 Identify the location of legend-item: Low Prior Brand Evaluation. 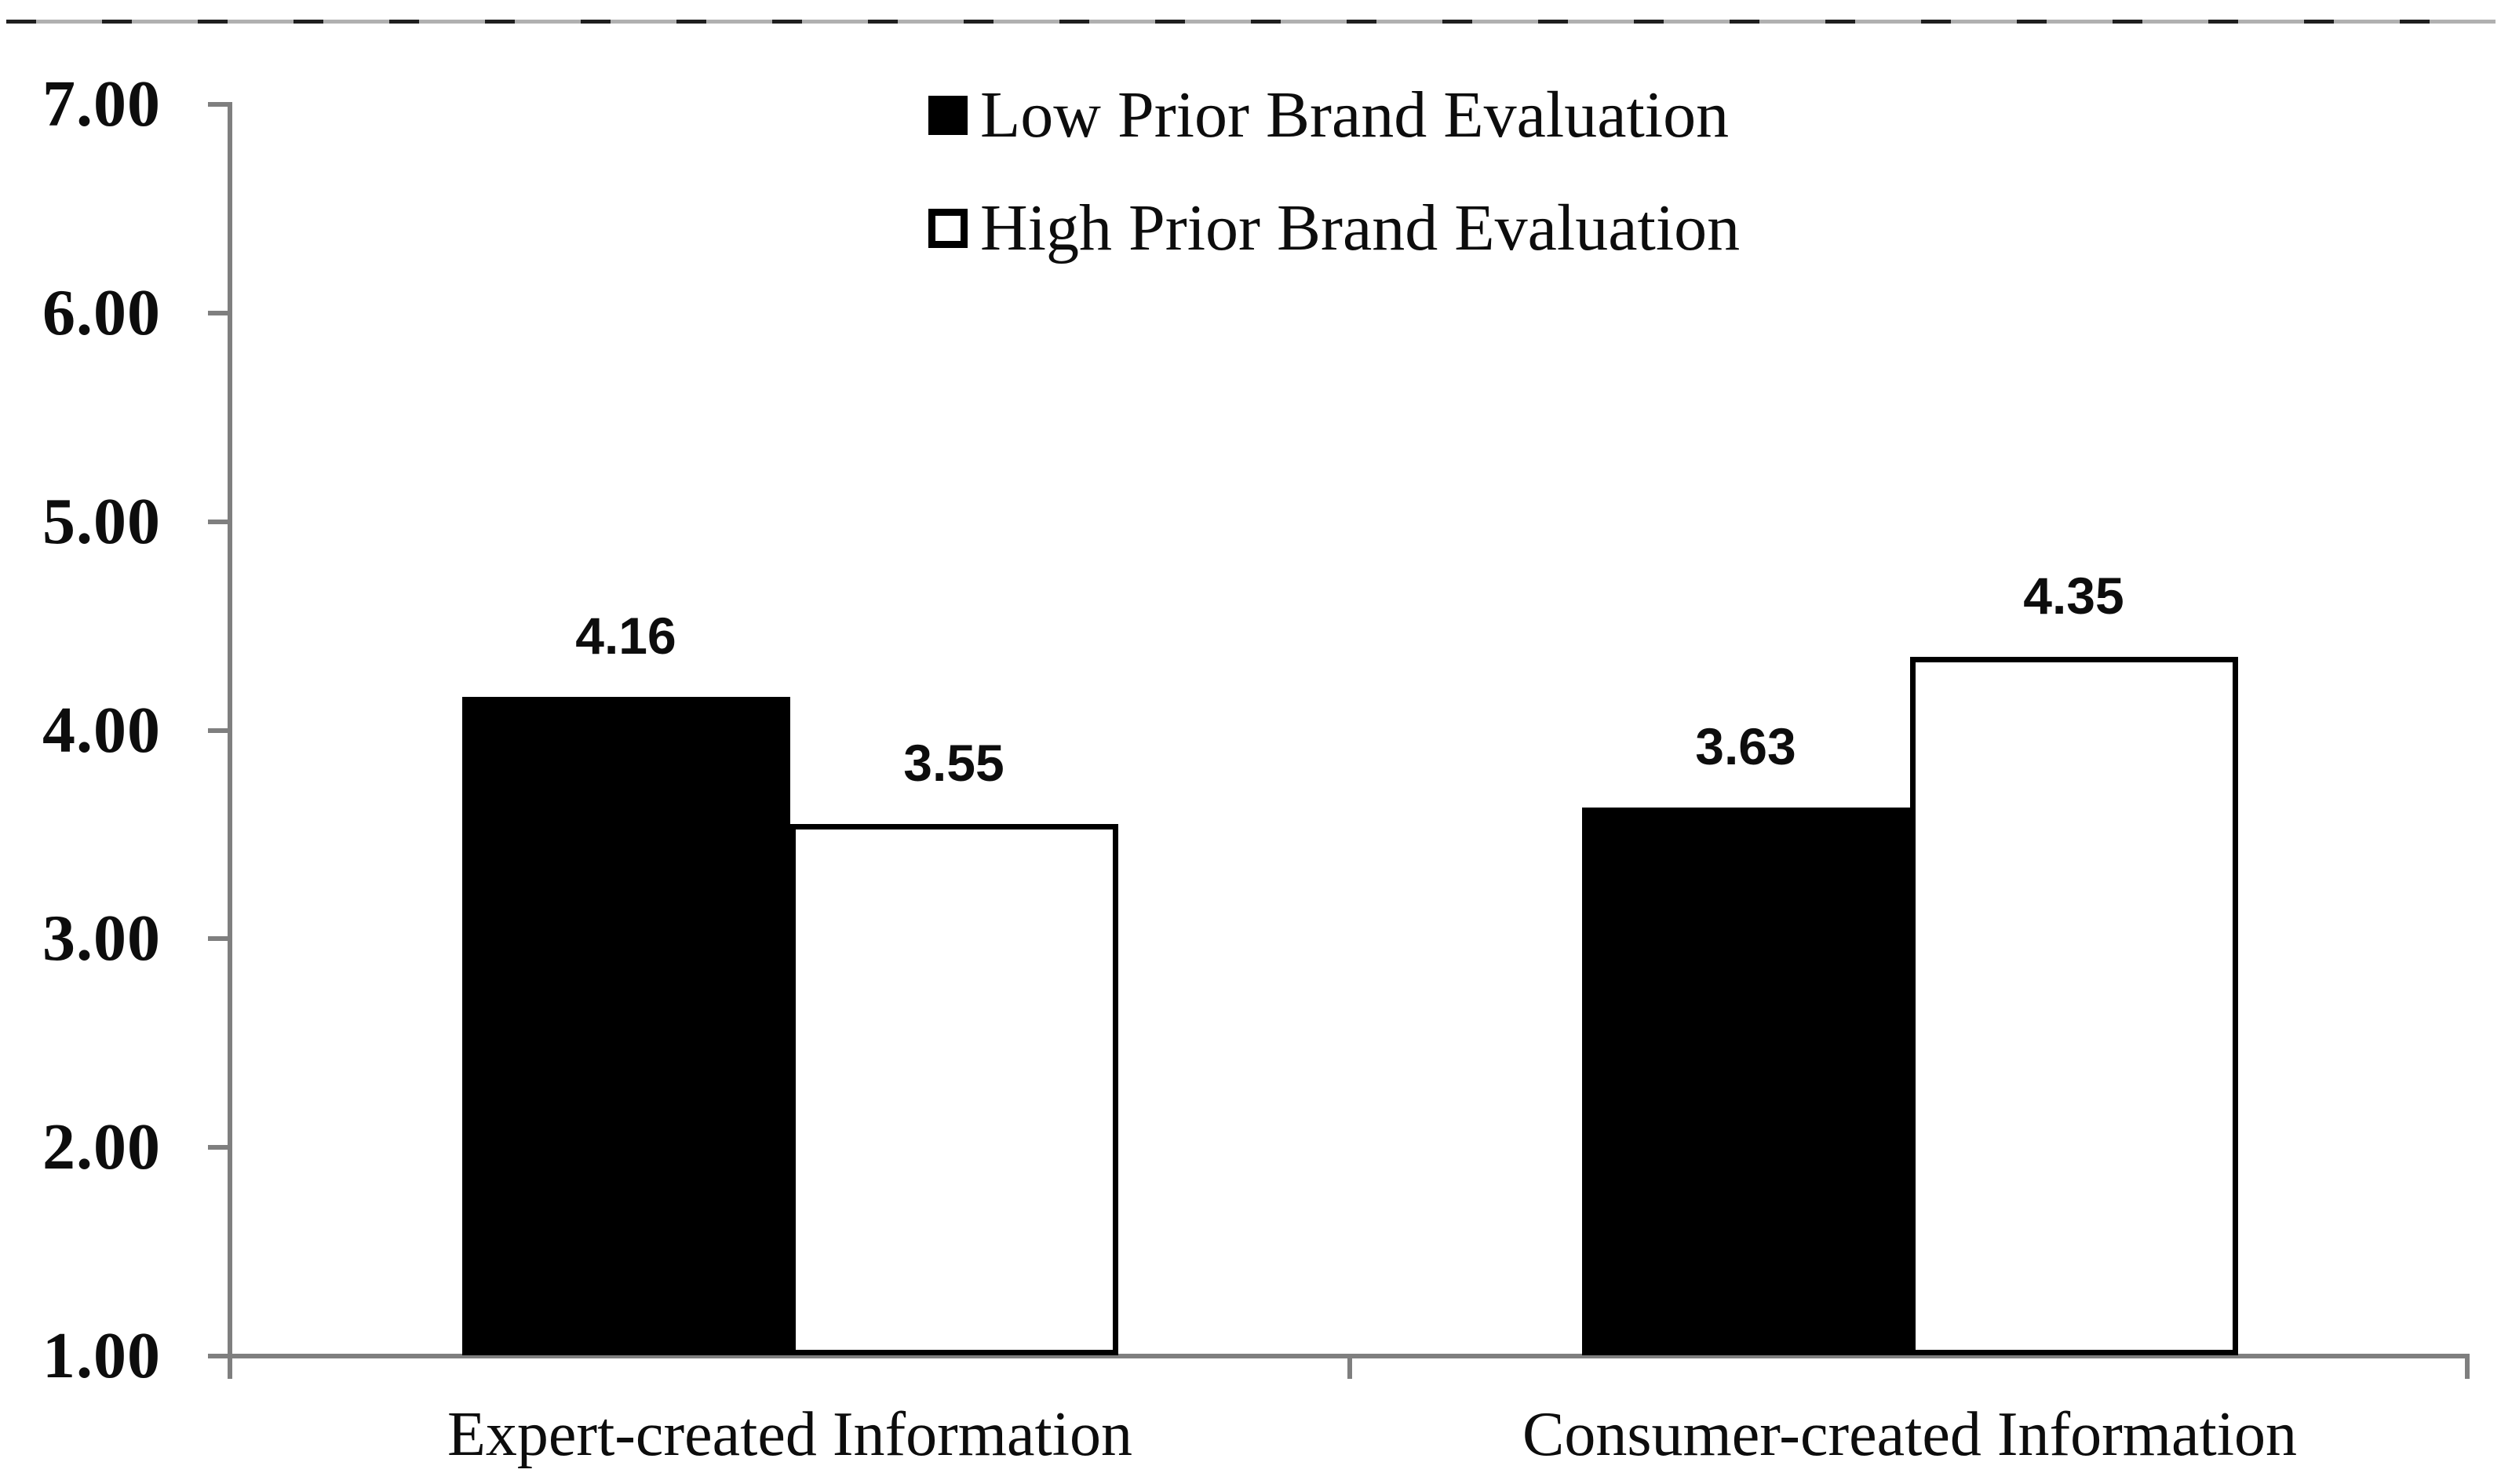
(1328, 115).